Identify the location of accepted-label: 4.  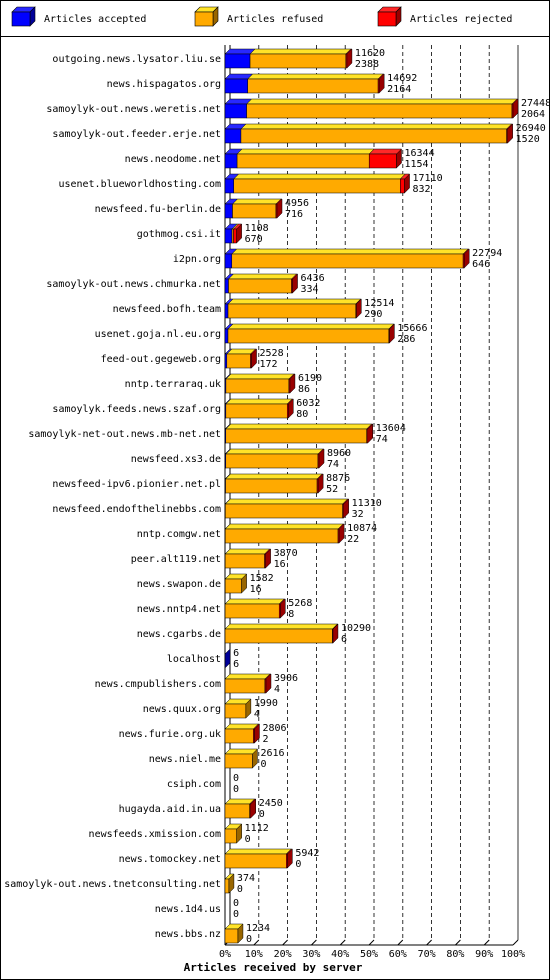
(277, 689).